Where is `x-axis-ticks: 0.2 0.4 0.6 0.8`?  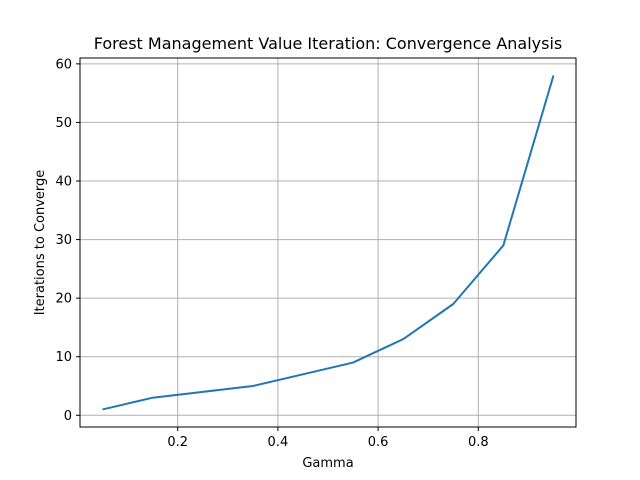 x-axis-ticks: 0.2 0.4 0.6 0.8 is located at coordinates (328, 438).